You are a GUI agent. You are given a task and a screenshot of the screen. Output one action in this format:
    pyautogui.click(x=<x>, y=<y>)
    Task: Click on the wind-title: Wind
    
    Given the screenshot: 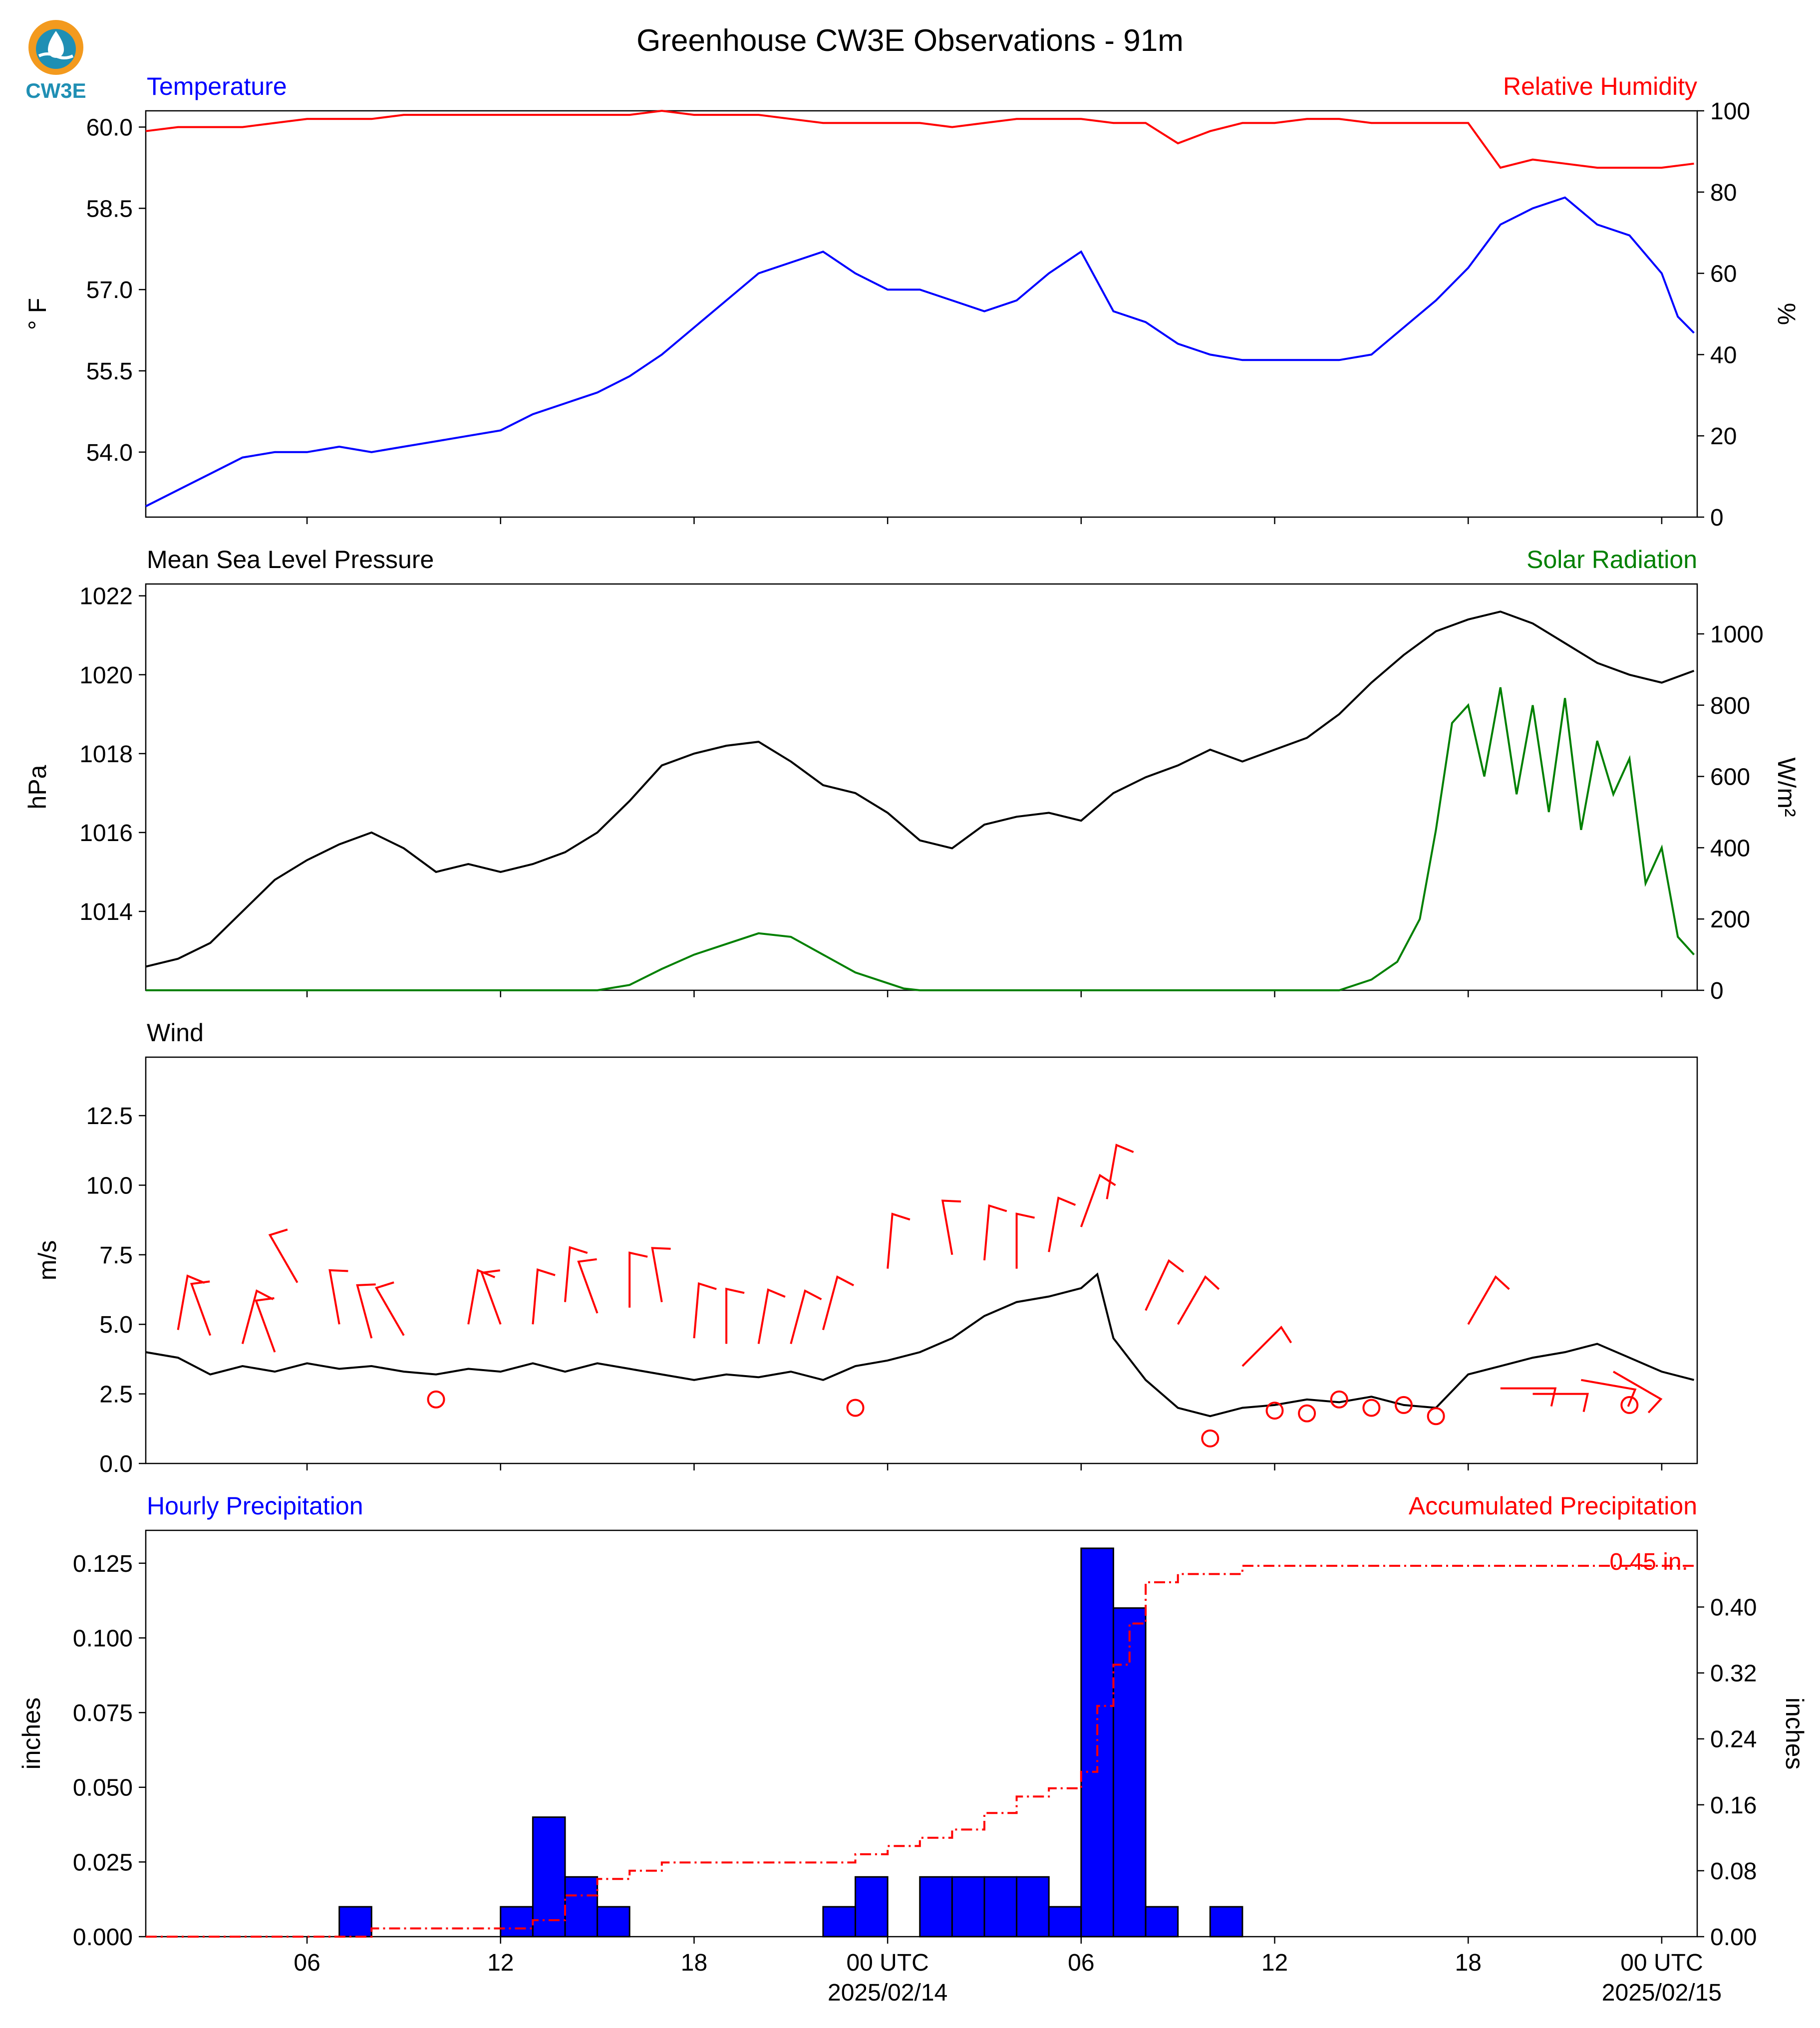 What is the action you would take?
    pyautogui.click(x=175, y=1033)
    